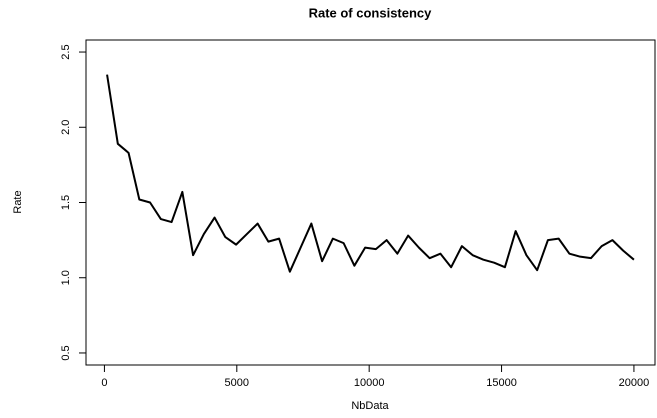 Image resolution: width=657 pixels, height=418 pixels. I want to click on x-tick-label: 15000, so click(501, 383).